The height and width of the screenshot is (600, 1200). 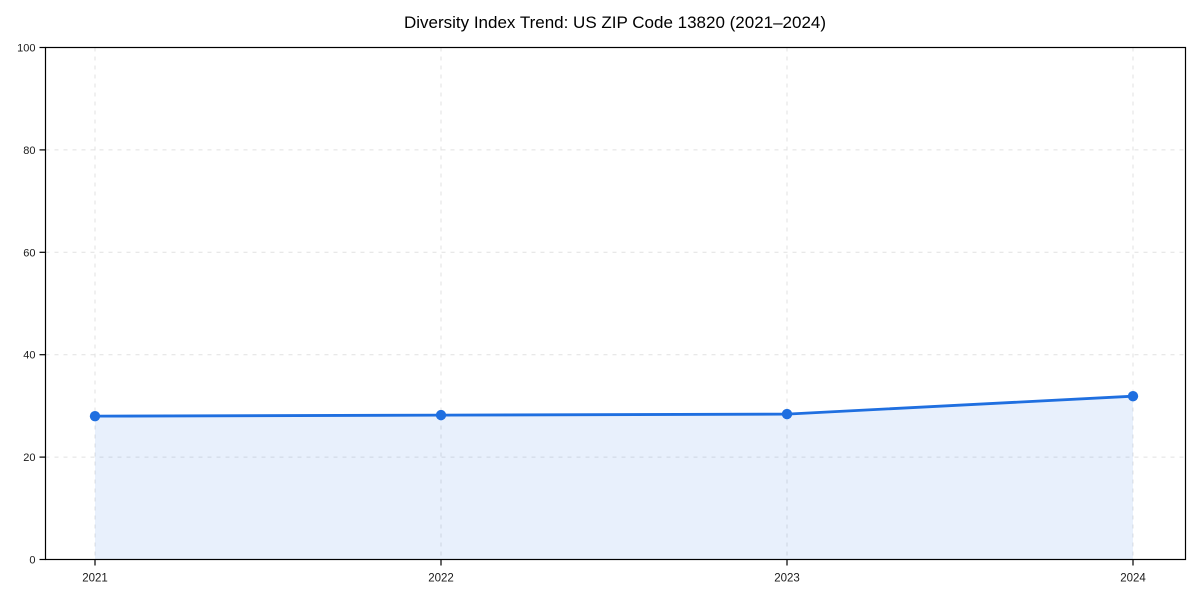 I want to click on data-point-2022, so click(x=441, y=415).